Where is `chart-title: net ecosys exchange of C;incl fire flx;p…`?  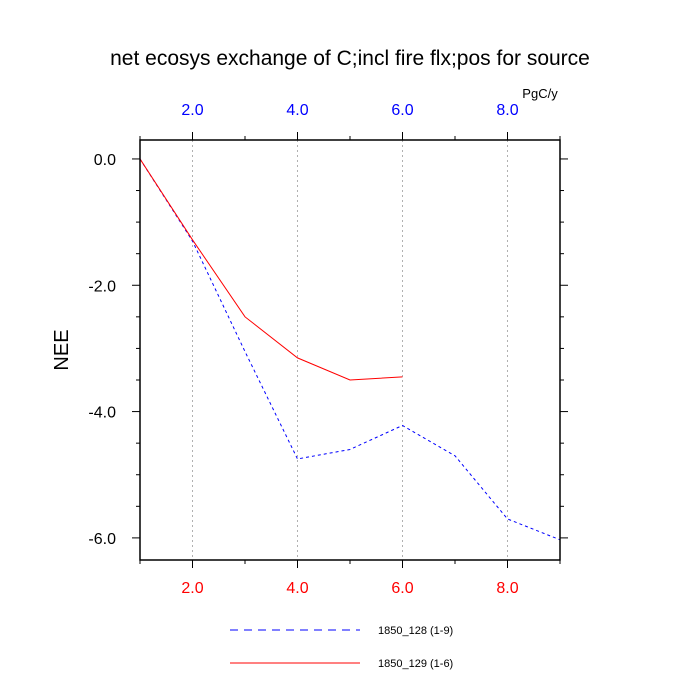 chart-title: net ecosys exchange of C;incl fire flx;p… is located at coordinates (350, 58).